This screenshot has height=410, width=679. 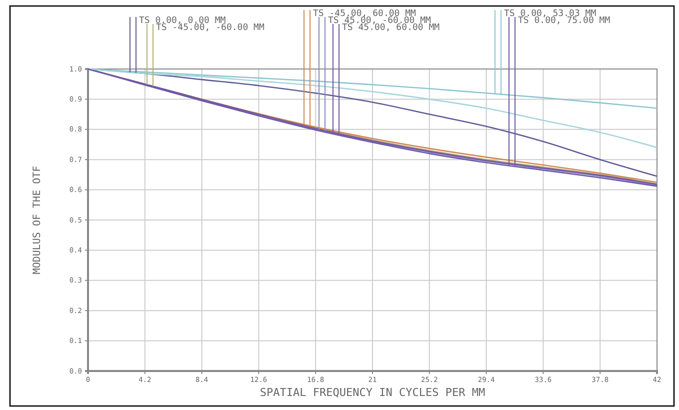 I want to click on text: TS 0.00, 75.00 MM, so click(x=564, y=21).